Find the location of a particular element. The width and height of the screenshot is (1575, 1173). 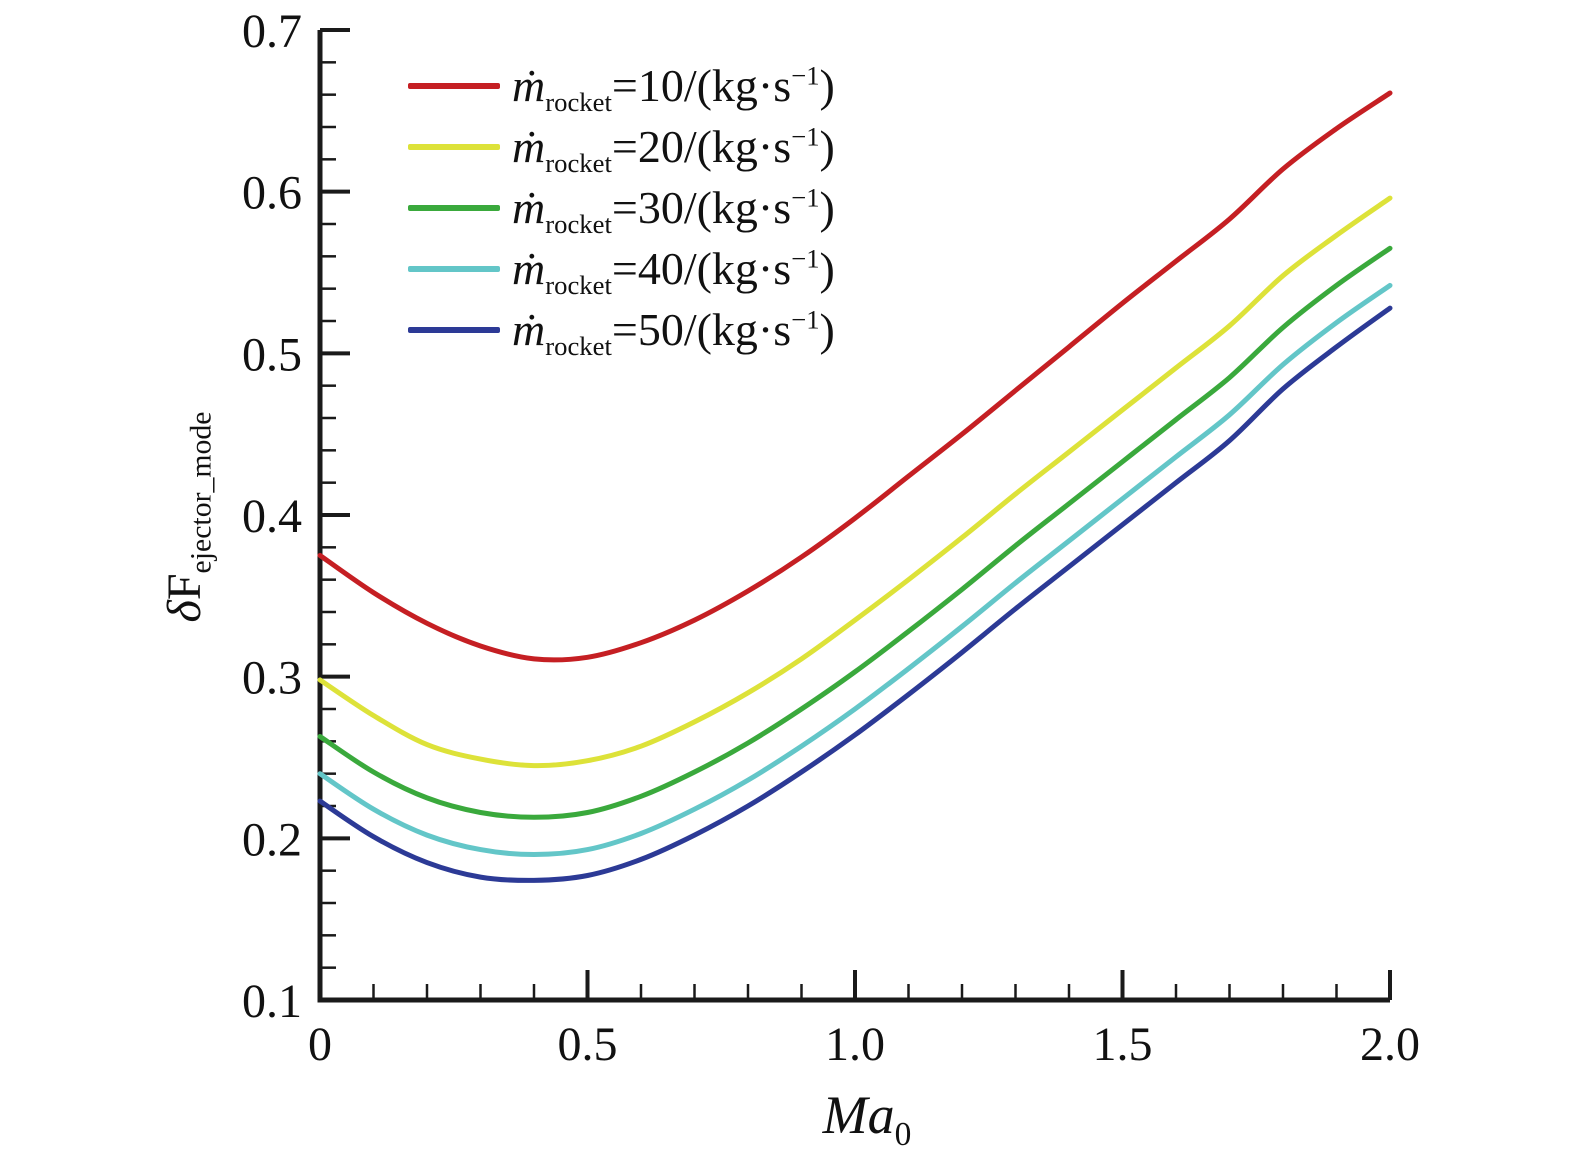

y-label-subscript: ejector_mode is located at coordinates (201, 492).